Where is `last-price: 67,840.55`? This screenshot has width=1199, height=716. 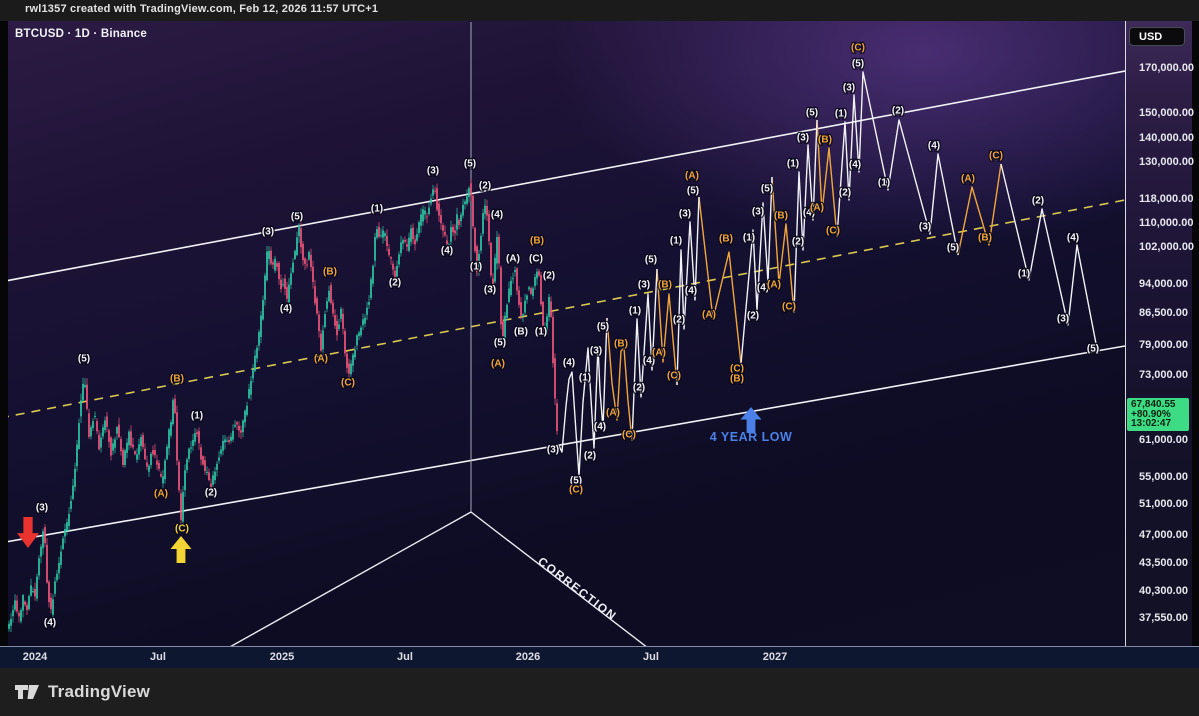 last-price: 67,840.55 is located at coordinates (1153, 404).